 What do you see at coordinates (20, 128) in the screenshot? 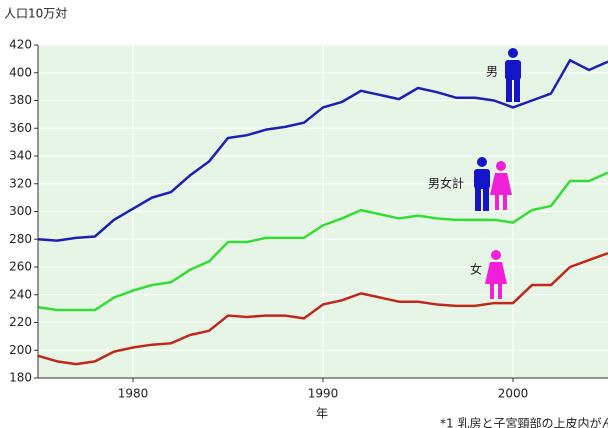
I see `y-tick-label: 360` at bounding box center [20, 128].